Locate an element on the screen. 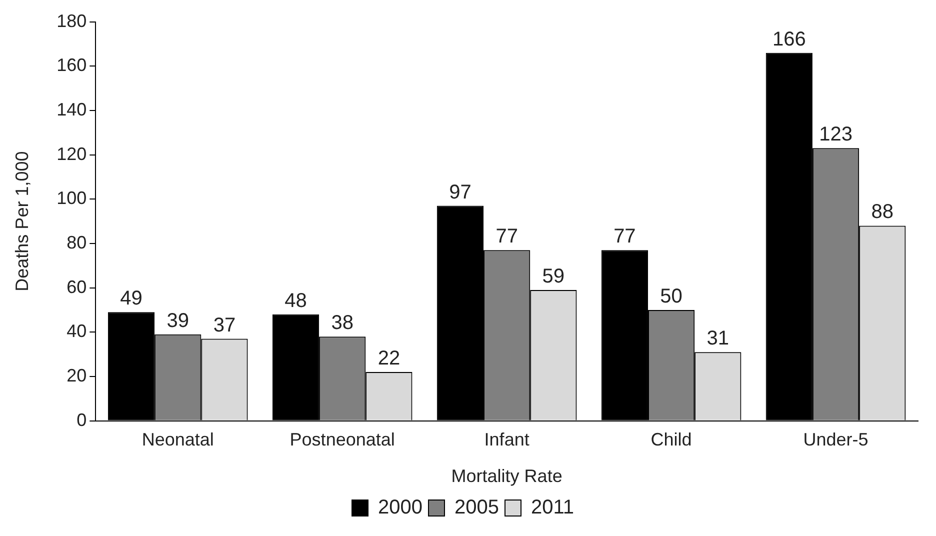 Image resolution: width=936 pixels, height=536 pixels. x-axis-title: Mortality Rate is located at coordinates (506, 476).